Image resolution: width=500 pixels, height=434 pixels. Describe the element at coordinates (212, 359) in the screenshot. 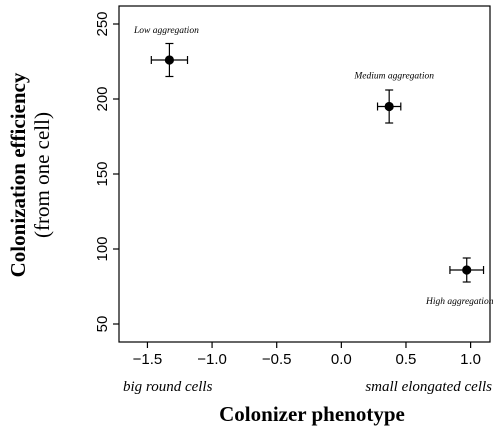

I see `x-tick-label: −1.0` at that location.